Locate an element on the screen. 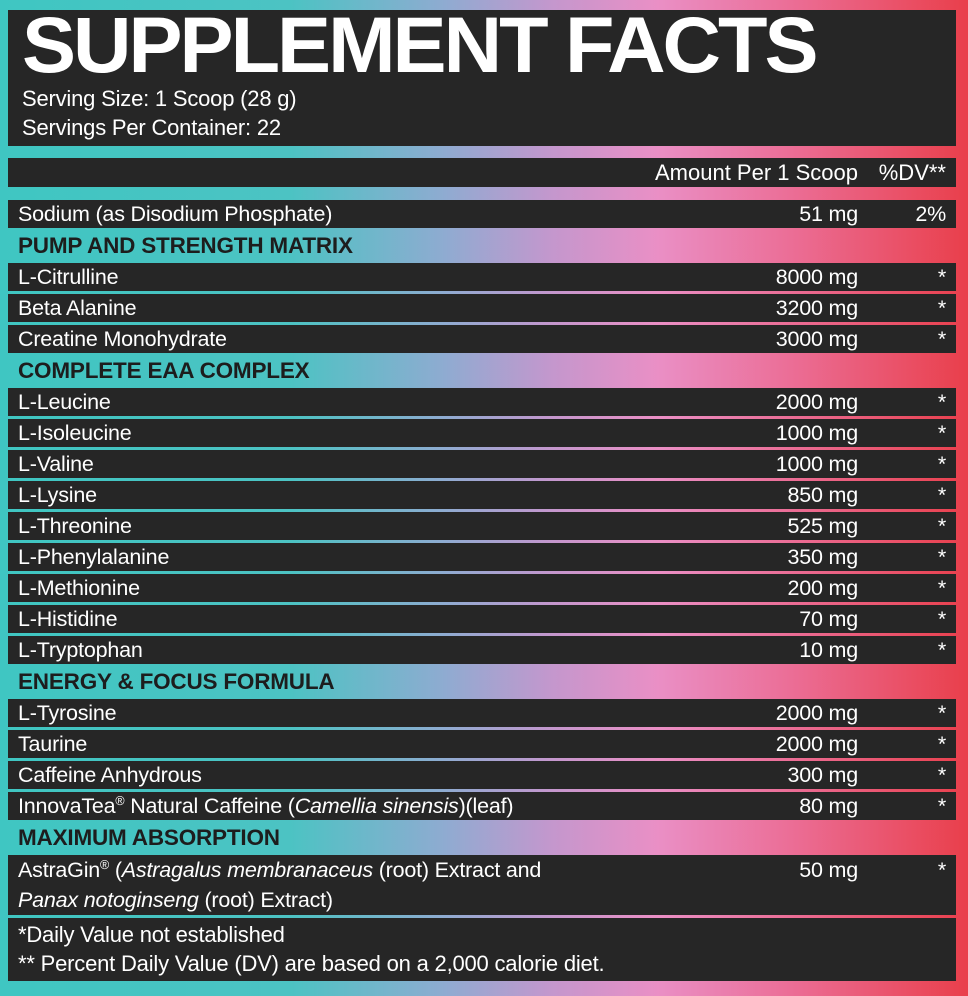 The width and height of the screenshot is (968, 996). ingredient-name-latin: Astragalus membranaceus is located at coordinates (247, 870).